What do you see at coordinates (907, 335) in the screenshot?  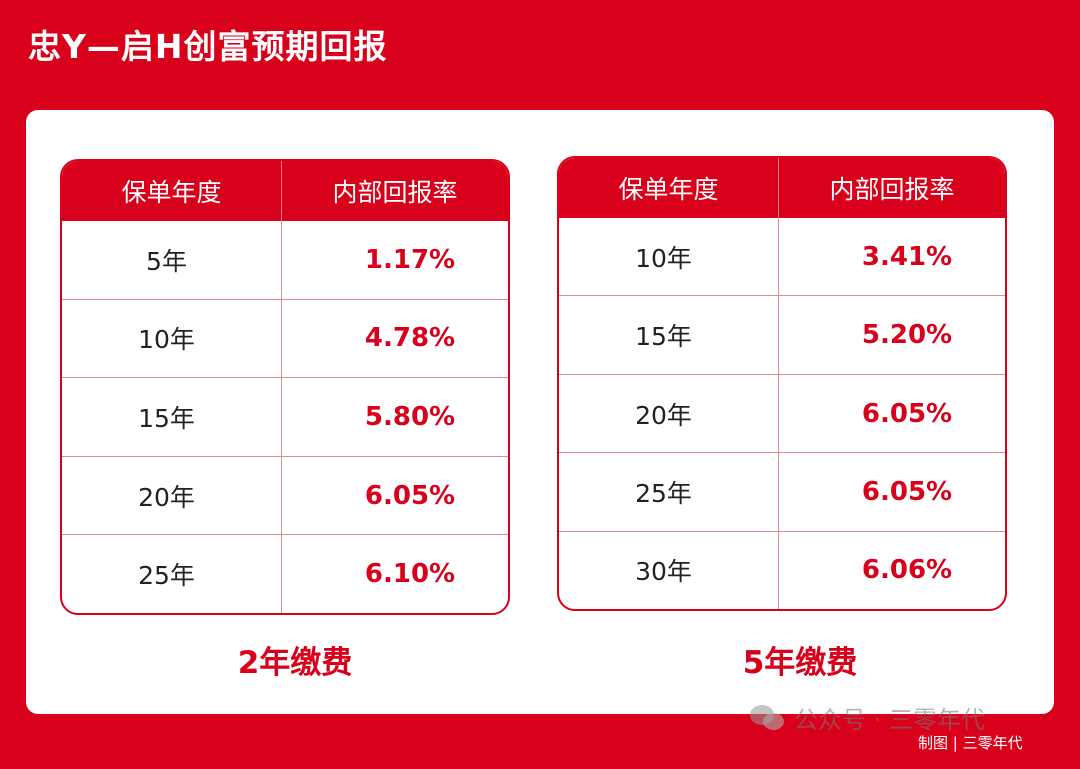 I see `irr-cell: 5.20%` at bounding box center [907, 335].